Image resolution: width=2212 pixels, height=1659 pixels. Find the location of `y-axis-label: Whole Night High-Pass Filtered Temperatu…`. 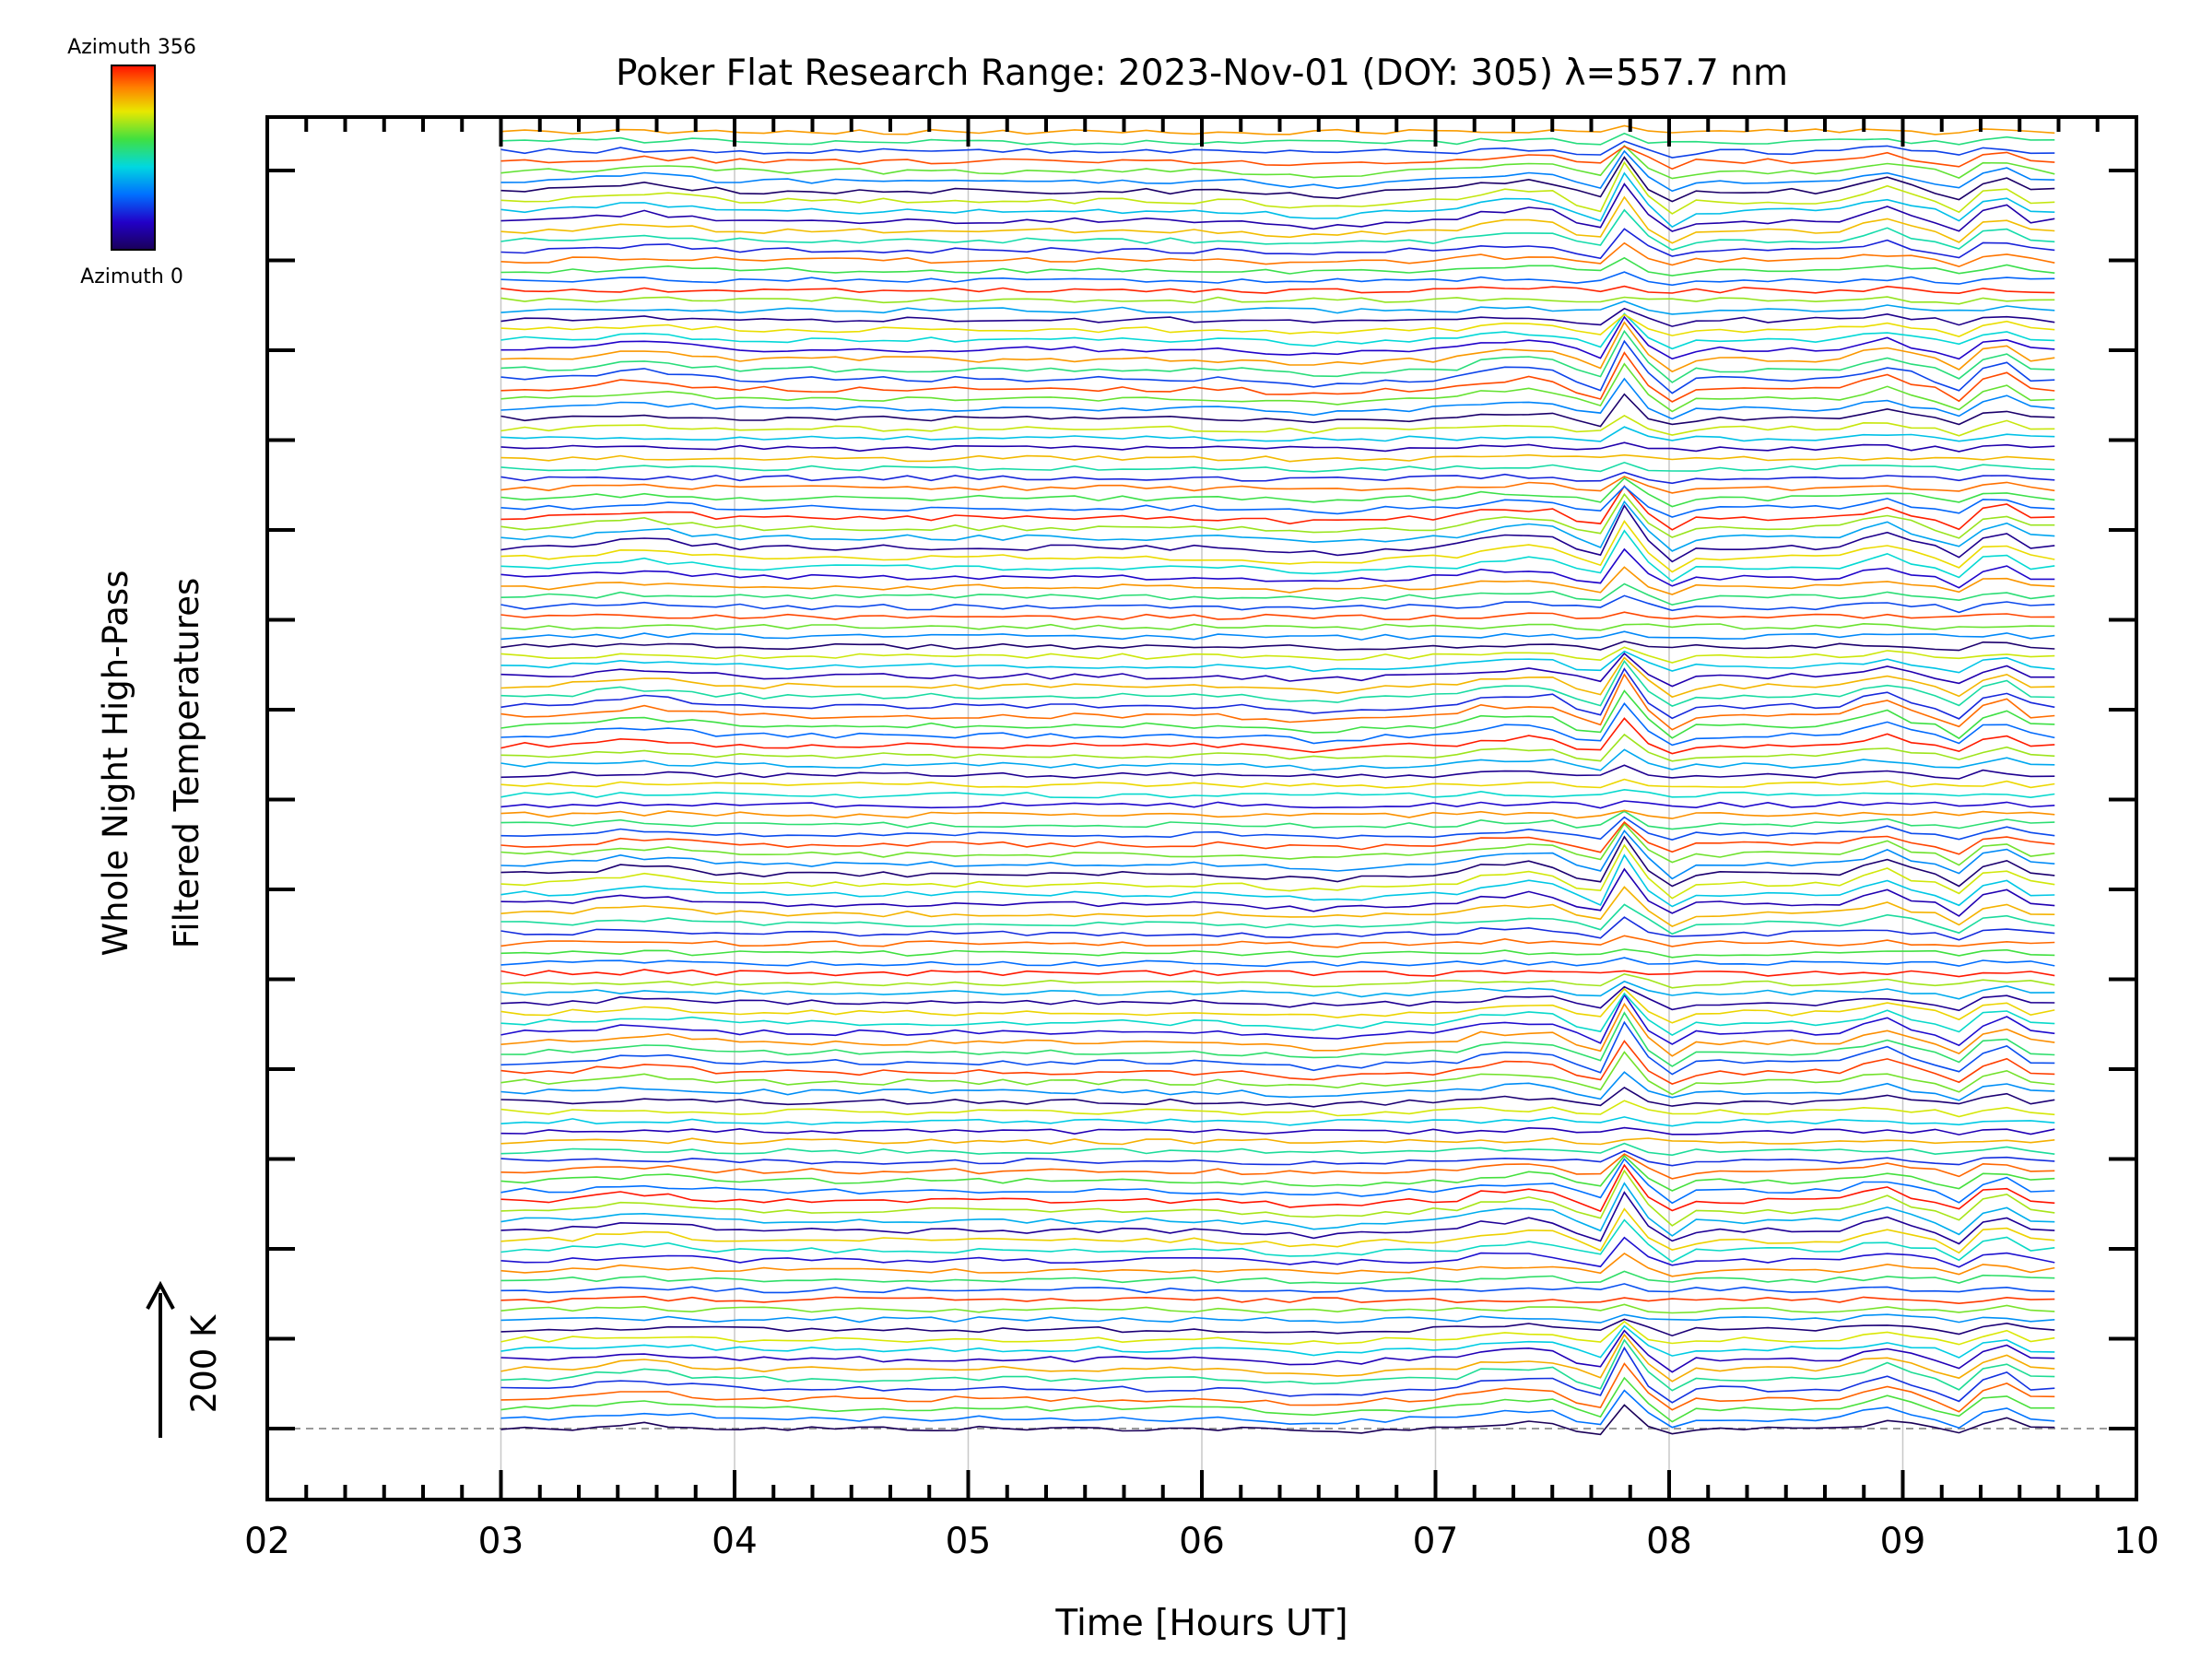

y-axis-label: Whole Night High-Pass Filtered Temperatu… is located at coordinates (151, 764).